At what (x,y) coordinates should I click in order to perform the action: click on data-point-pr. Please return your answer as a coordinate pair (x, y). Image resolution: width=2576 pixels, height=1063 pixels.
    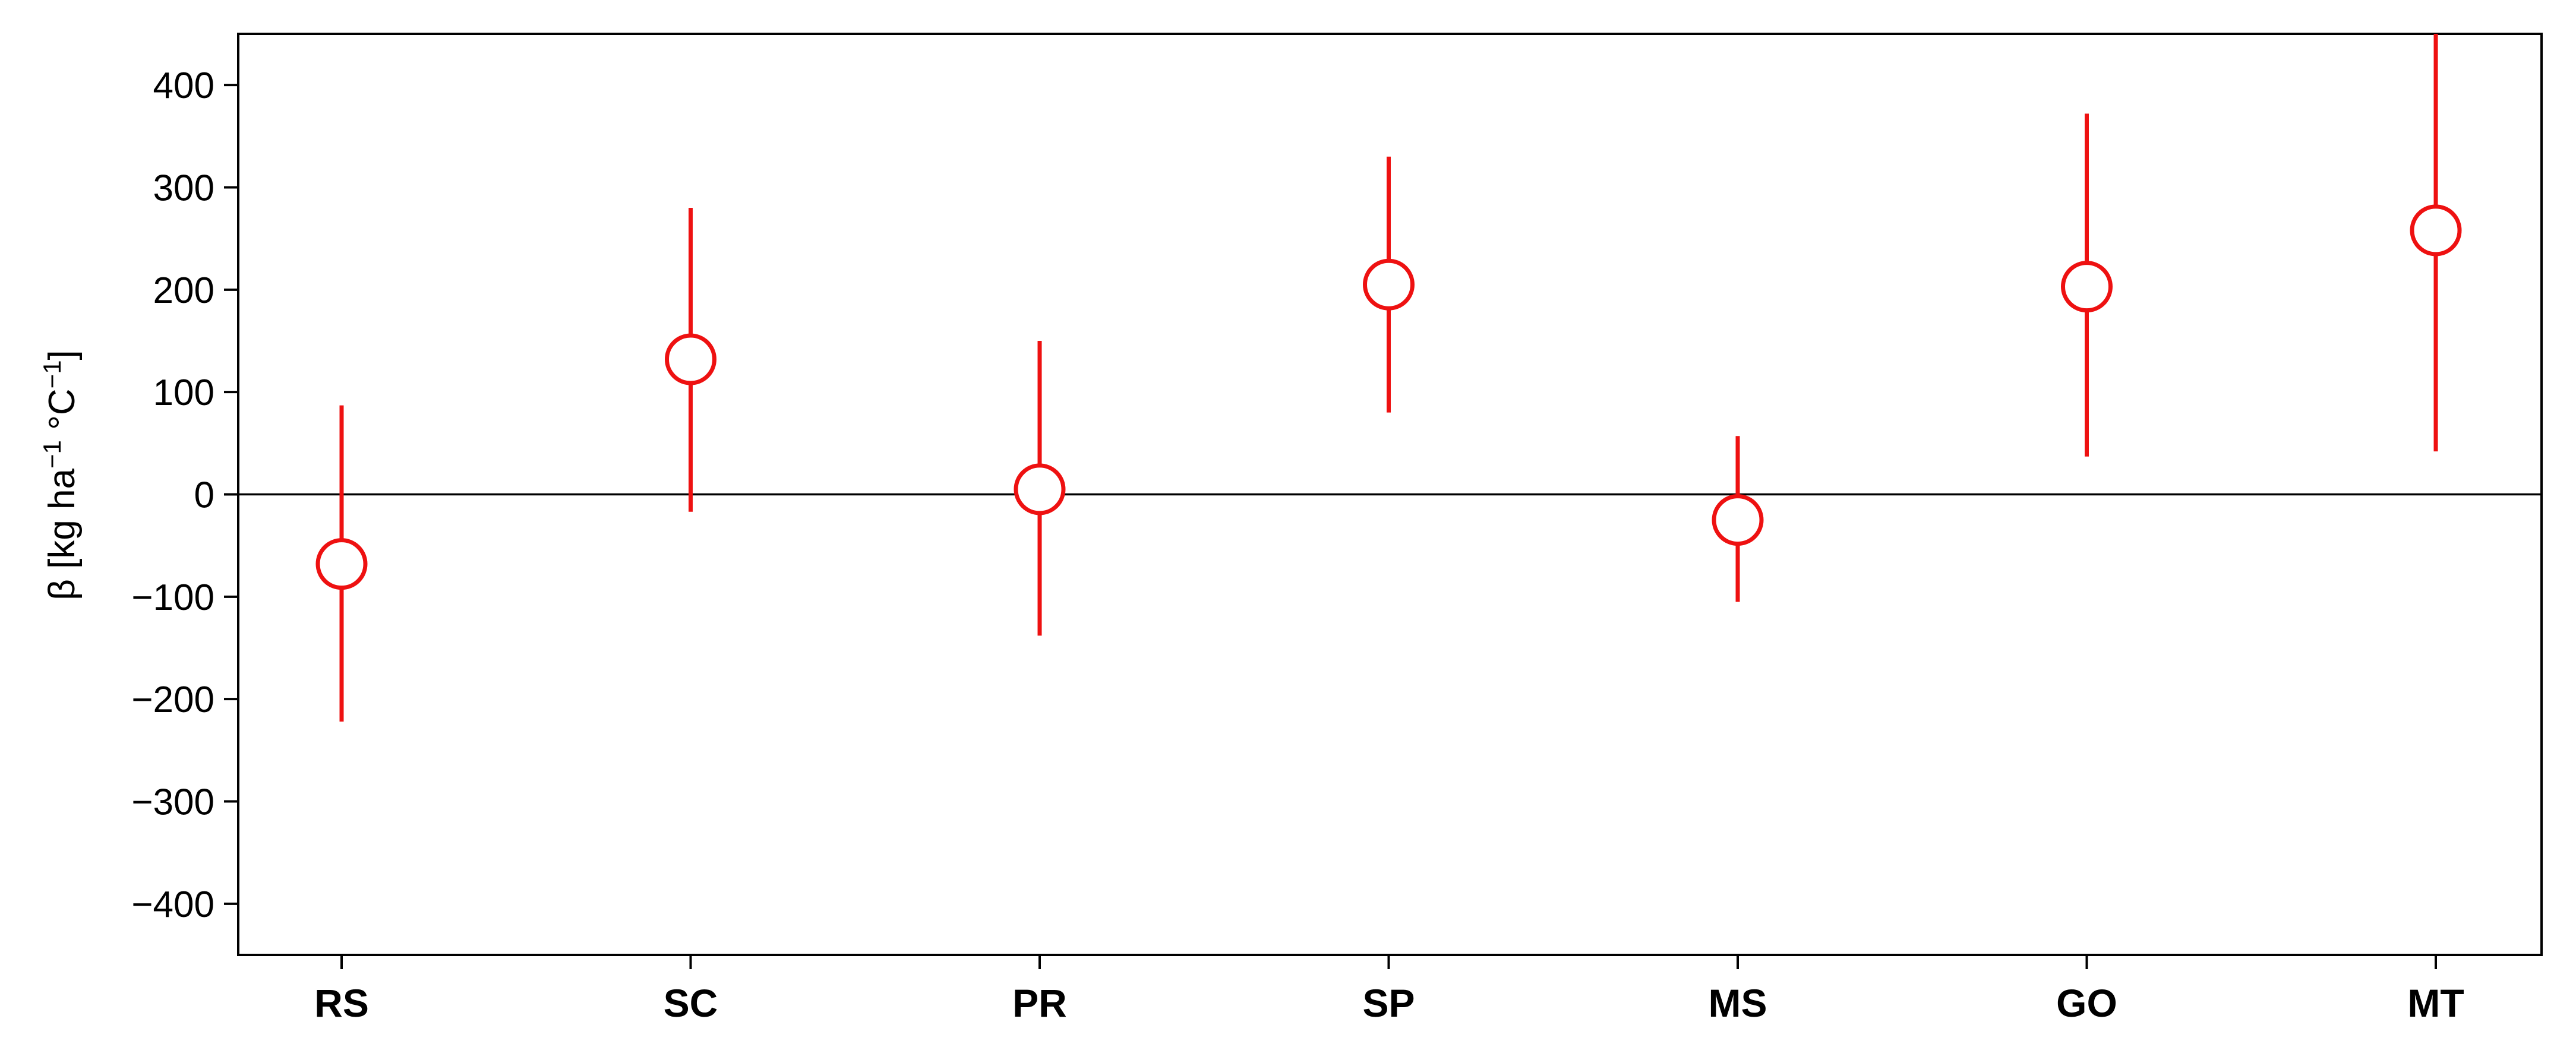
    Looking at the image, I should click on (1040, 489).